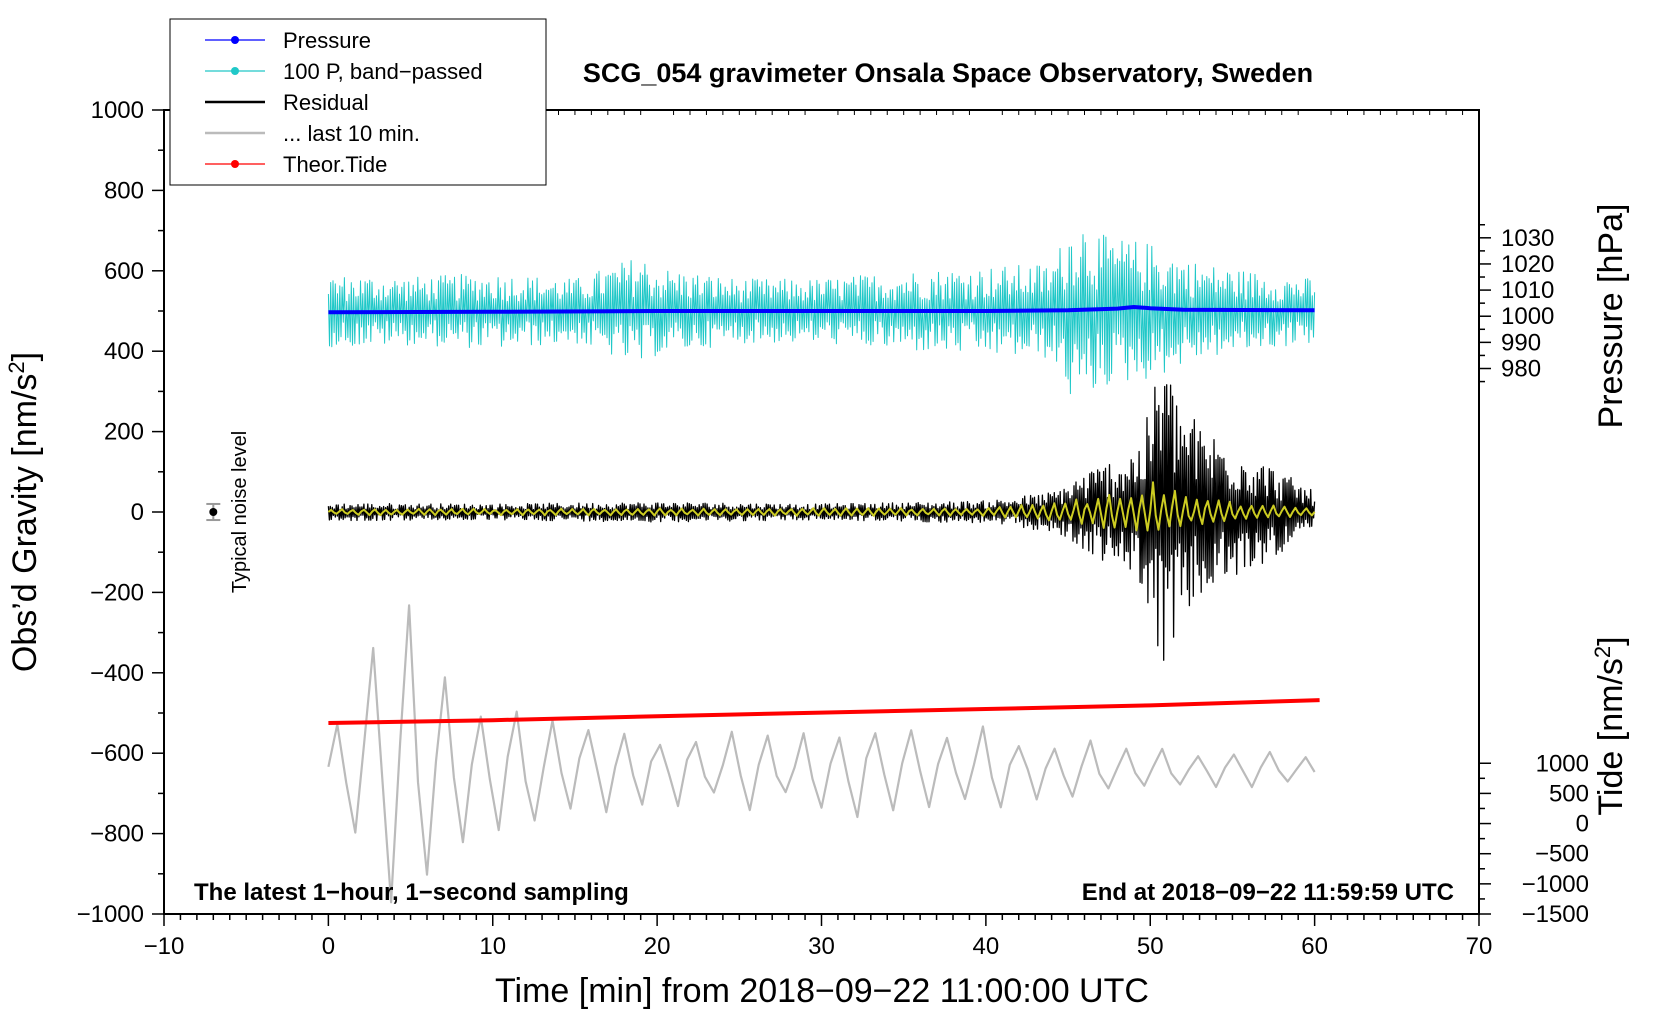 Image resolution: width=1660 pixels, height=1020 pixels. I want to click on pressure-tick-label: 1020, so click(1527, 264).